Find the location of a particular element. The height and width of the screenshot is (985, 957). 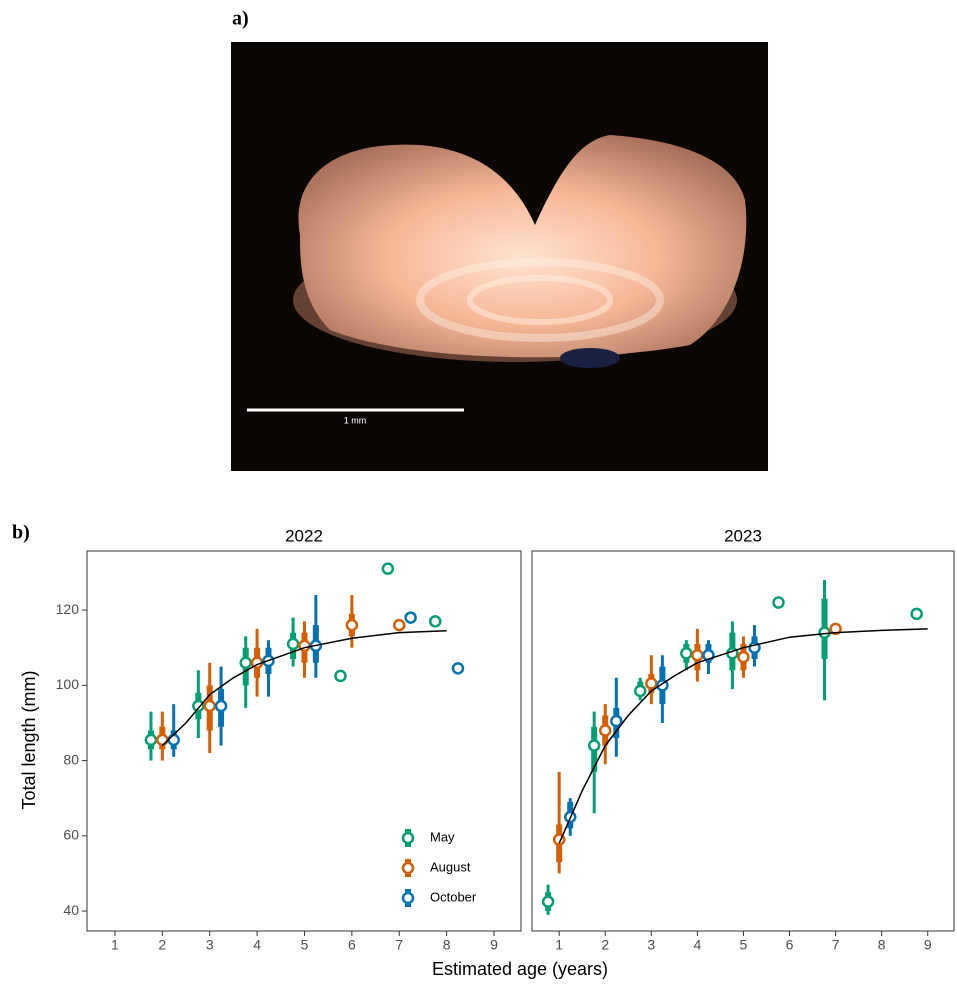

otolith-shadow is located at coordinates (590, 358).